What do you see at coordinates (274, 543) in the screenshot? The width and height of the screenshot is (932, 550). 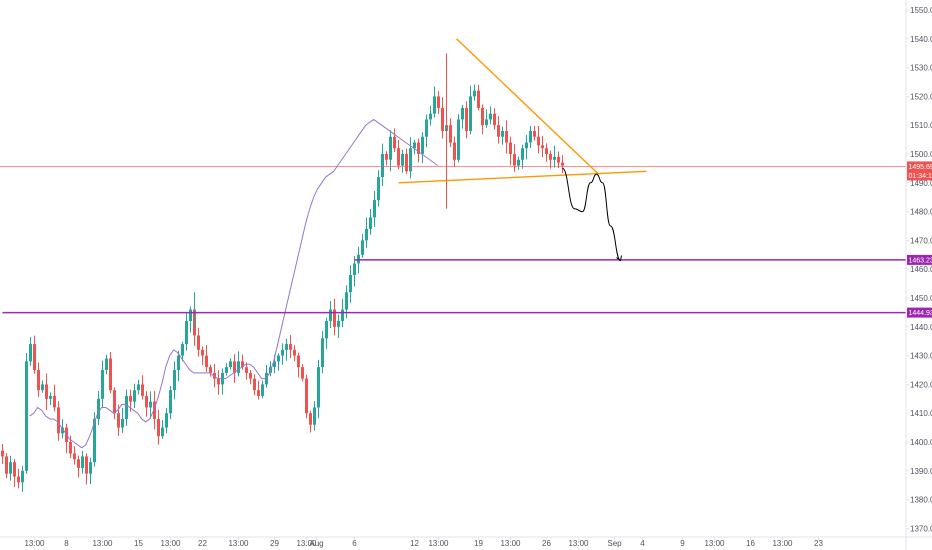 I see `time-tick-label: 29` at bounding box center [274, 543].